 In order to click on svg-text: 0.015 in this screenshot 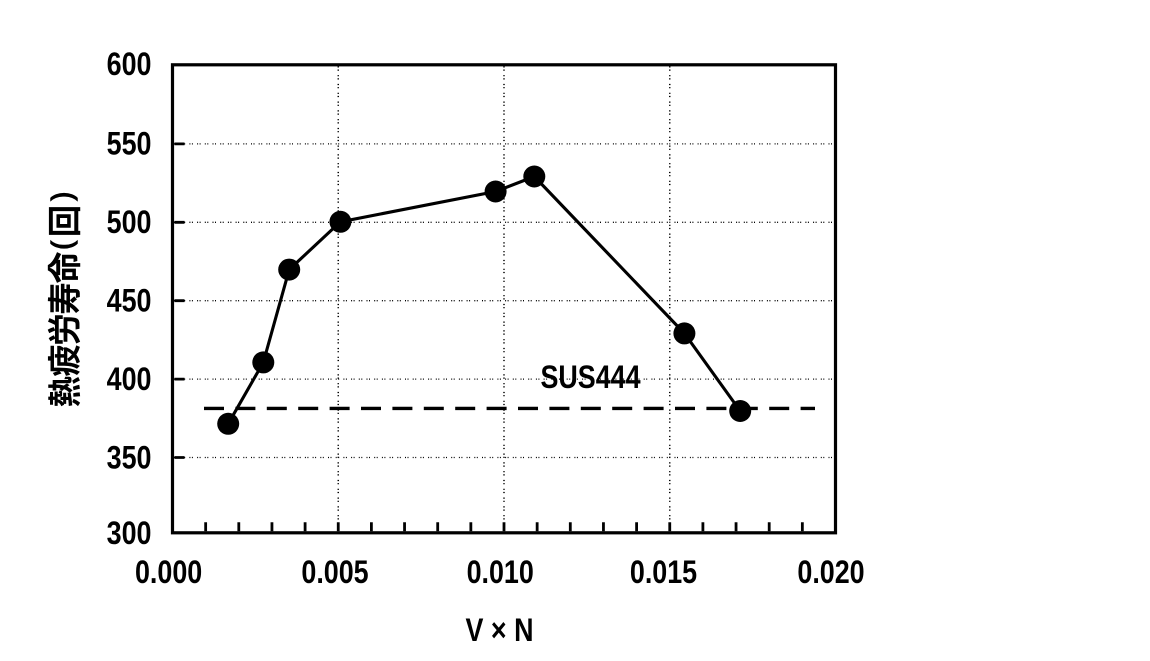, I will do `click(663, 573)`.